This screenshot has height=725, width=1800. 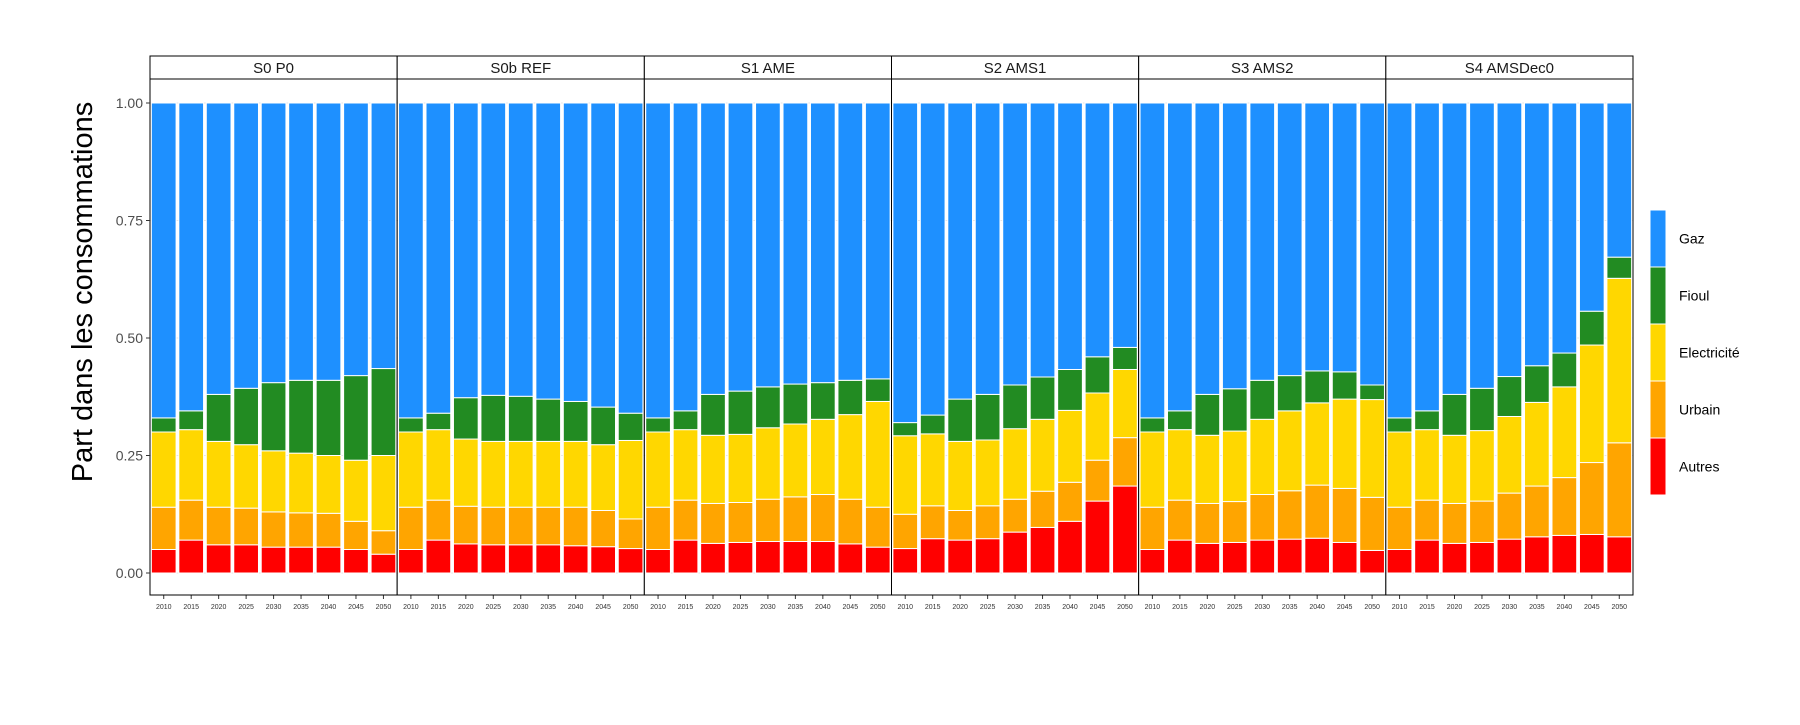 I want to click on panel-border, so click(x=1509, y=337).